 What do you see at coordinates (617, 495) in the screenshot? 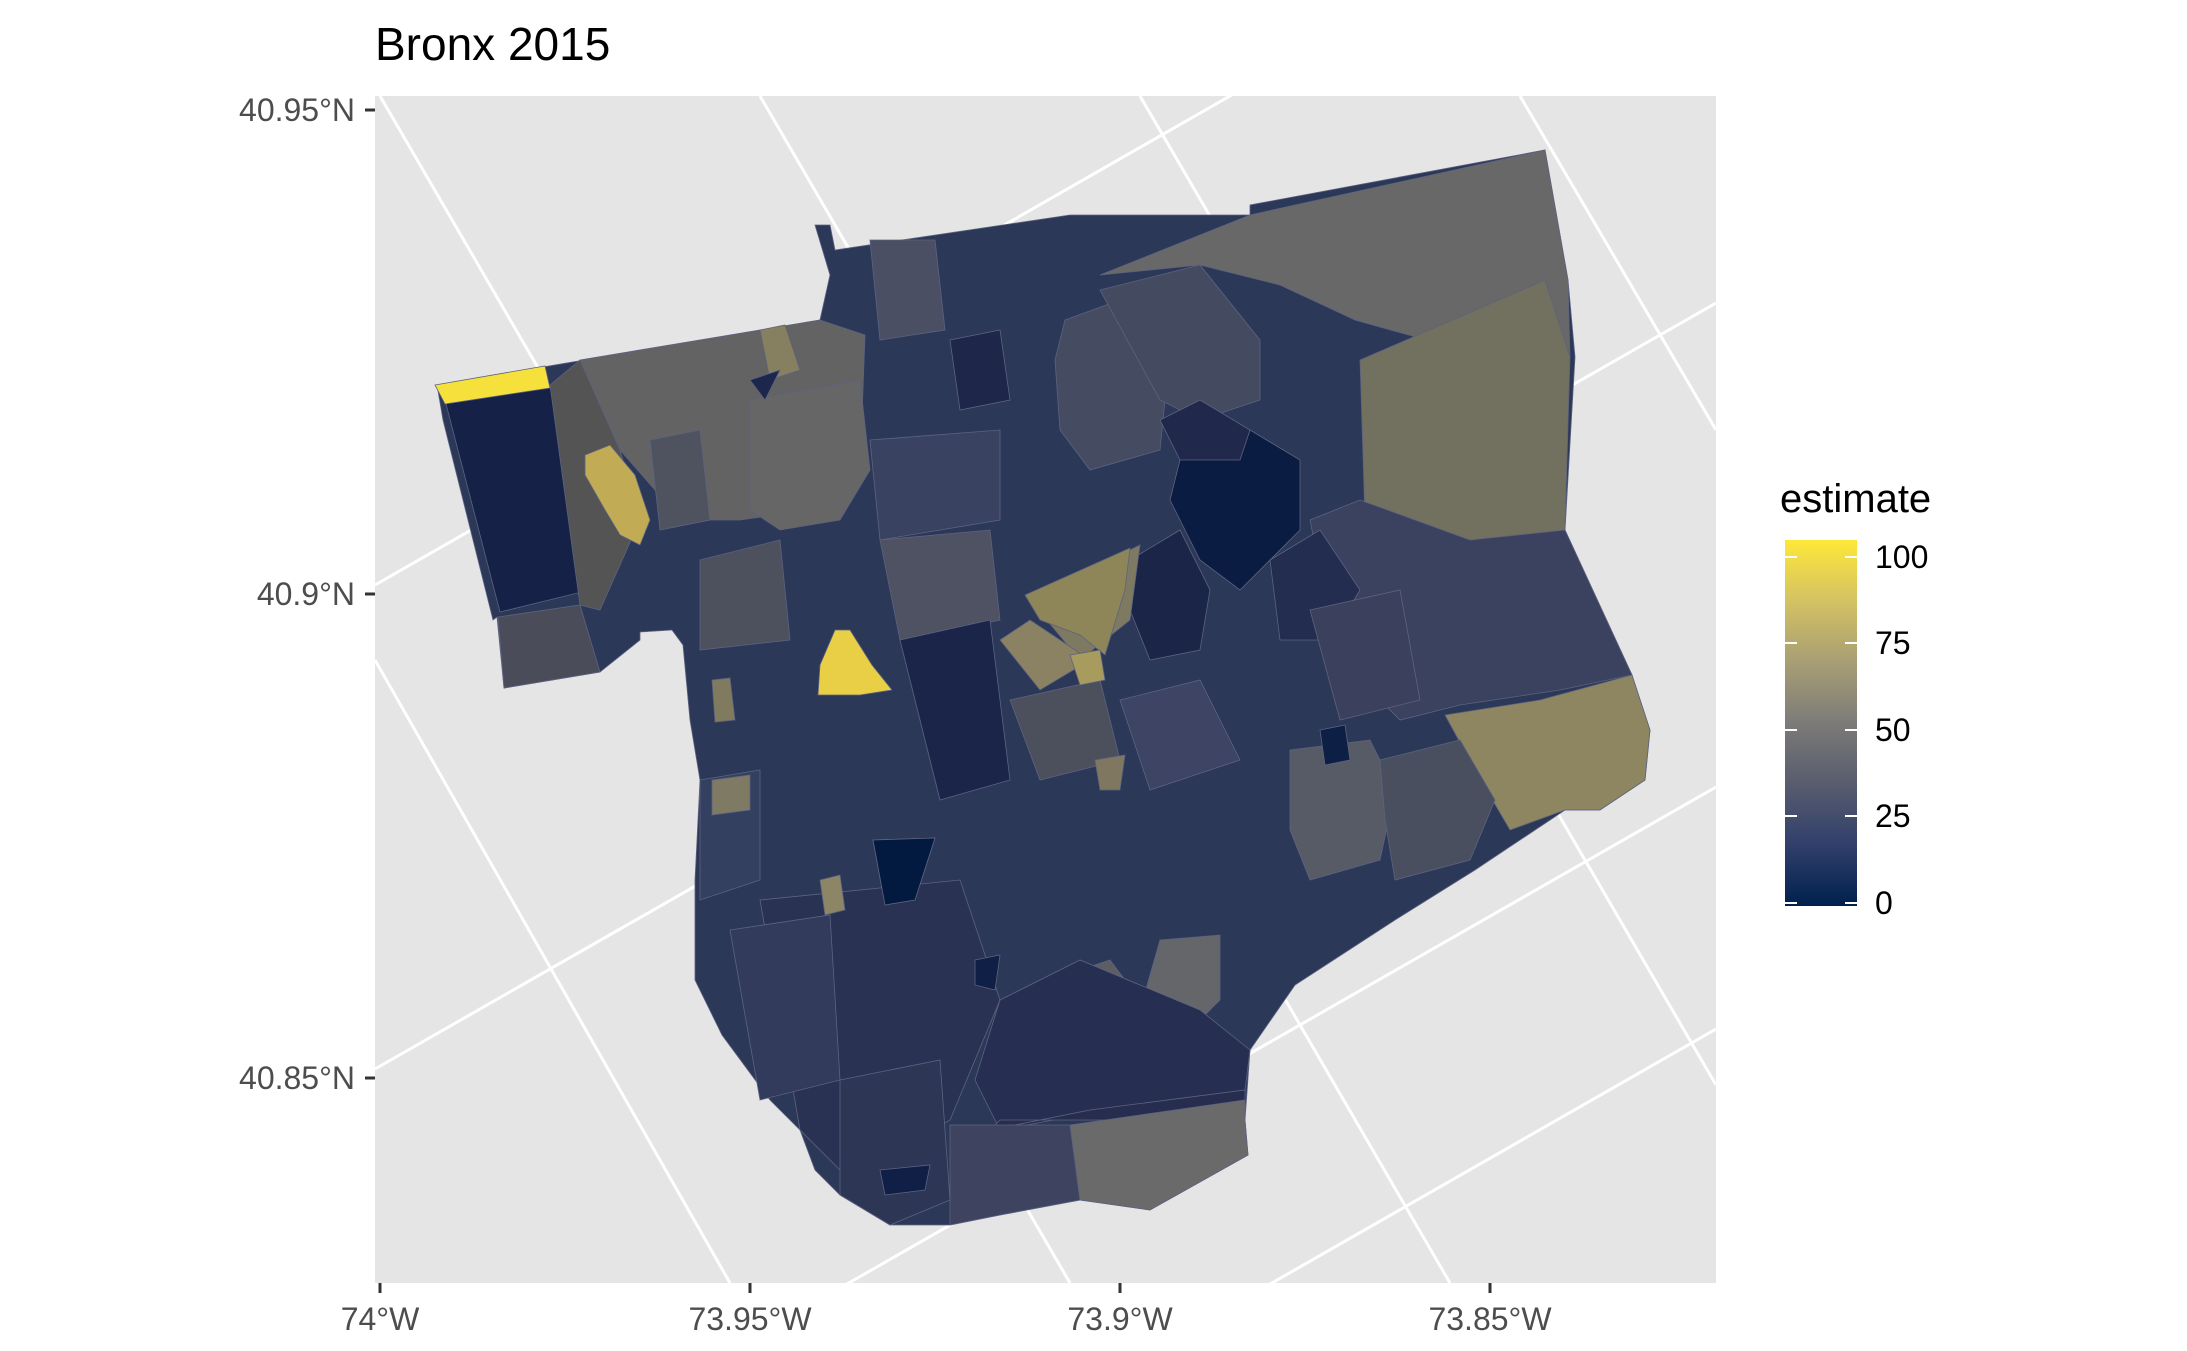
I see `tract-vancortlandt-tan` at bounding box center [617, 495].